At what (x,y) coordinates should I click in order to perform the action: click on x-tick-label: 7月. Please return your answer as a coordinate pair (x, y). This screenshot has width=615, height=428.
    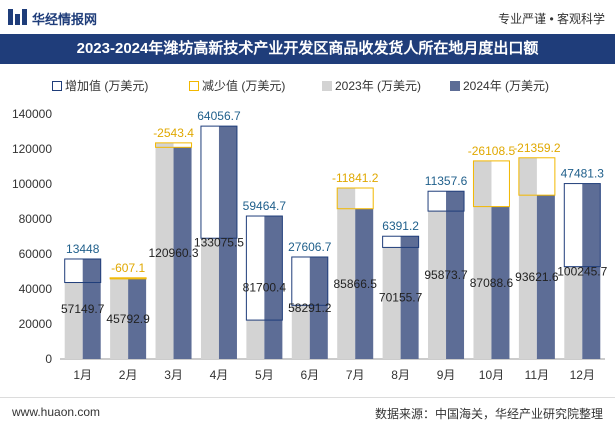
    Looking at the image, I should click on (355, 375).